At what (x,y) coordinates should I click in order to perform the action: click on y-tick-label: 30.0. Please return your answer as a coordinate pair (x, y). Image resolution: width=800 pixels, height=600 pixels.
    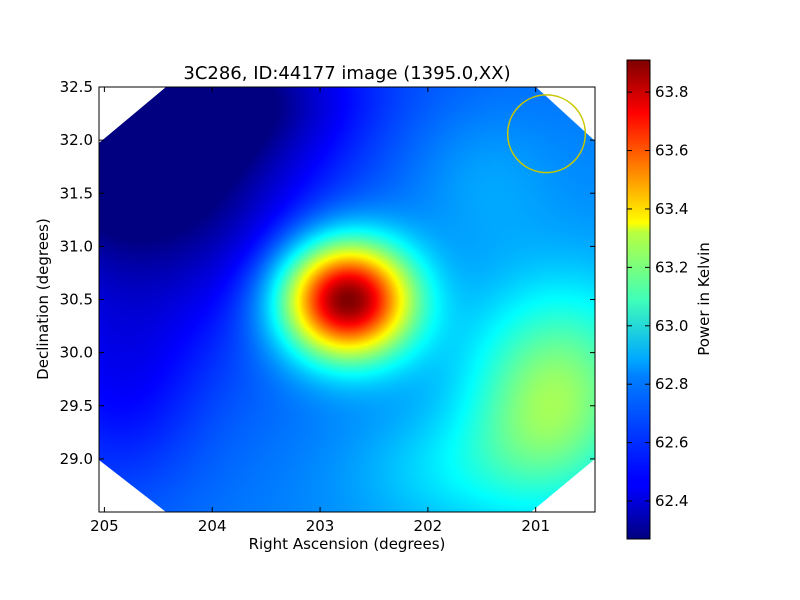
    Looking at the image, I should click on (76, 353).